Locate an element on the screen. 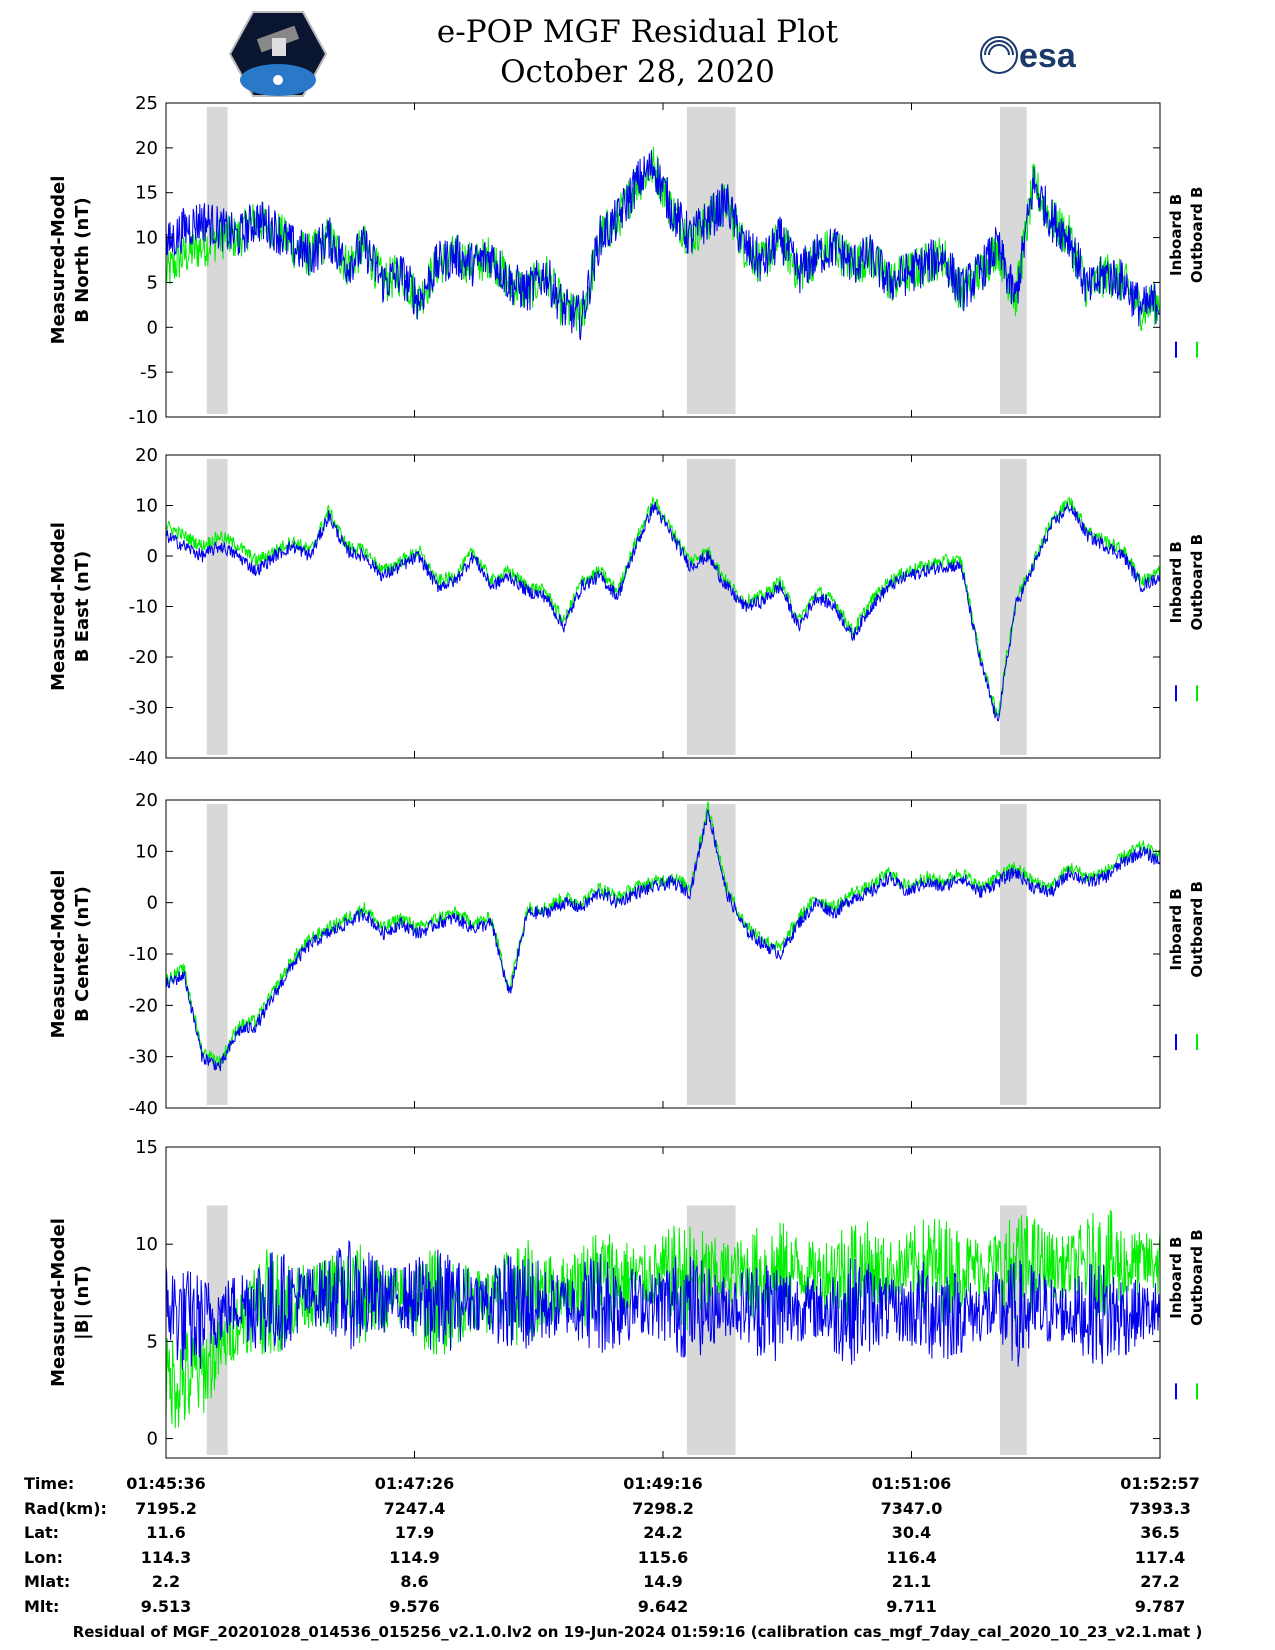  cassiope-logo-icon is located at coordinates (278, 54).